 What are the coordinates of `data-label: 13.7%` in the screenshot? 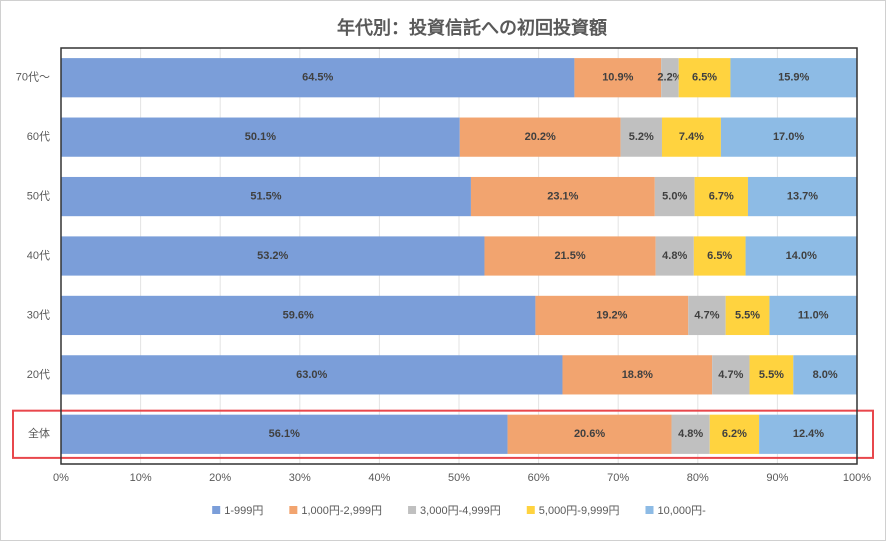 It's located at (802, 196).